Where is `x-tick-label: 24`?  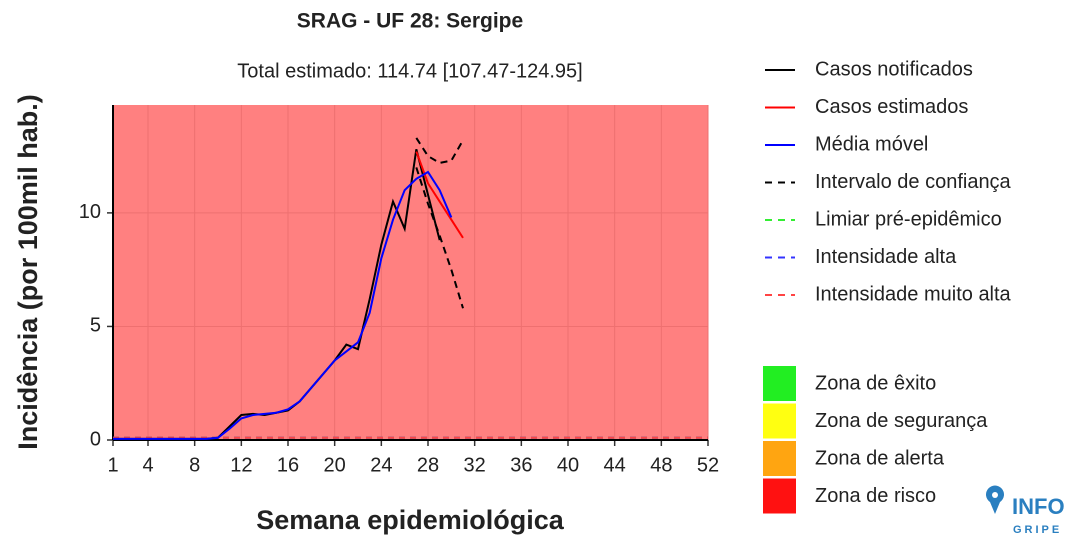 x-tick-label: 24 is located at coordinates (381, 465).